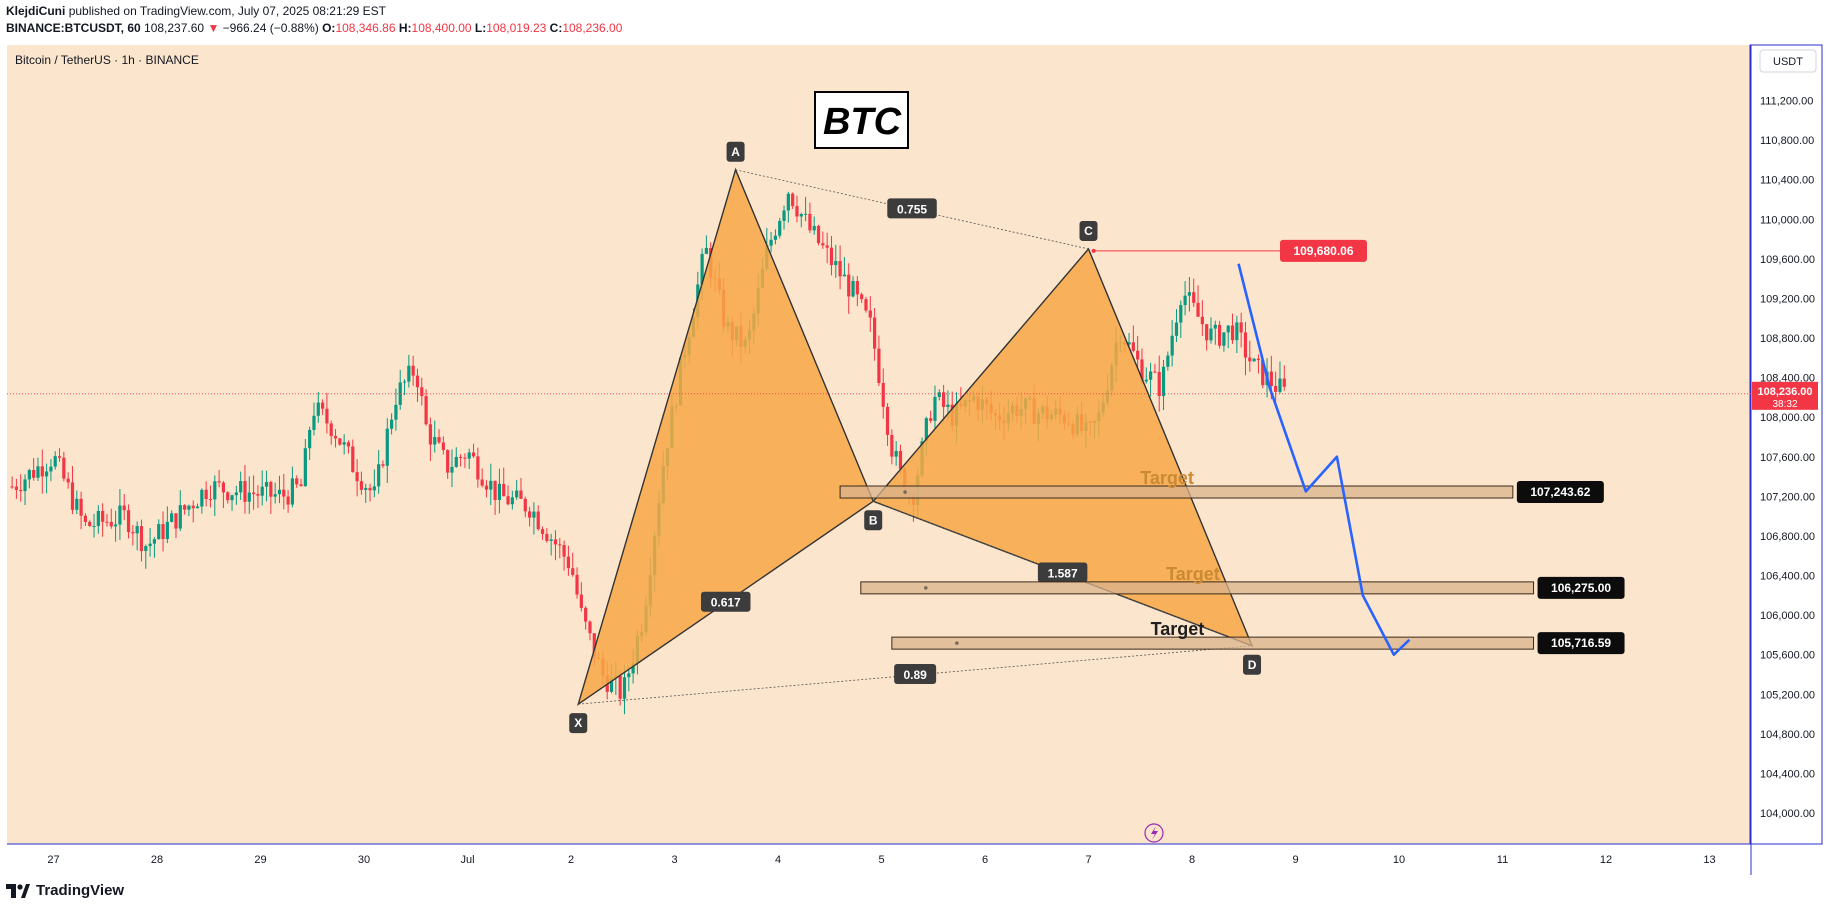 The image size is (1829, 911). Describe the element at coordinates (1787, 735) in the screenshot. I see `y-tick-label: 104,800.00` at that location.